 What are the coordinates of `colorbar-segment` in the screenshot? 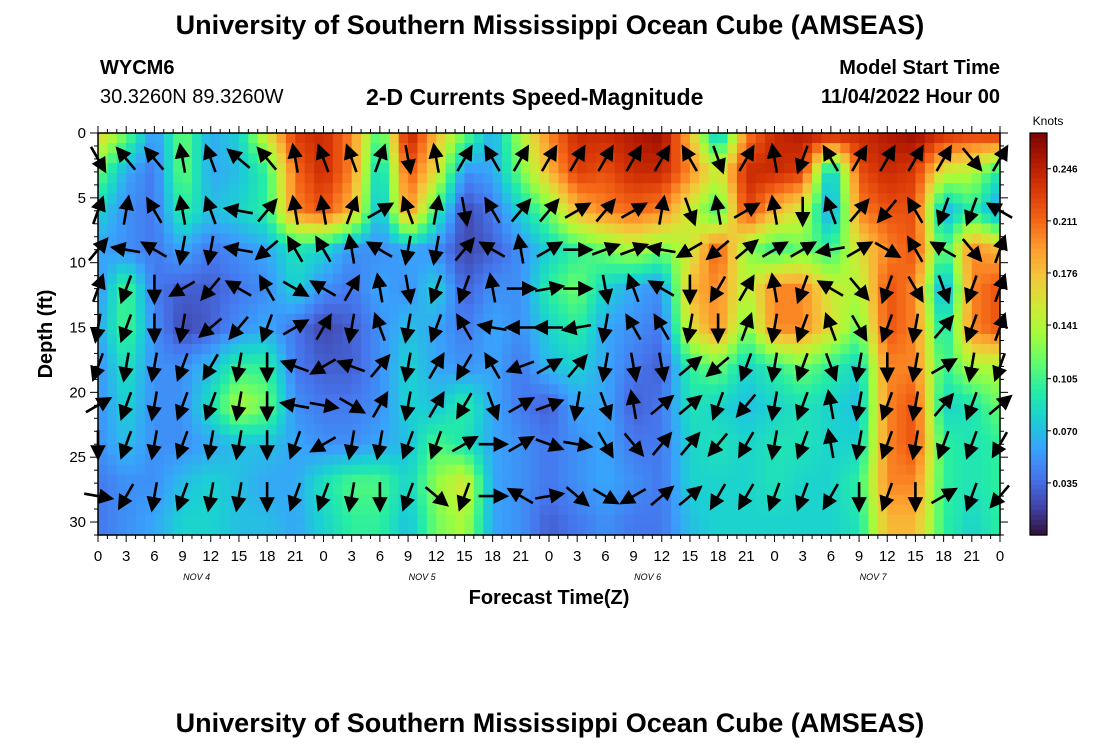 It's located at (1038, 306).